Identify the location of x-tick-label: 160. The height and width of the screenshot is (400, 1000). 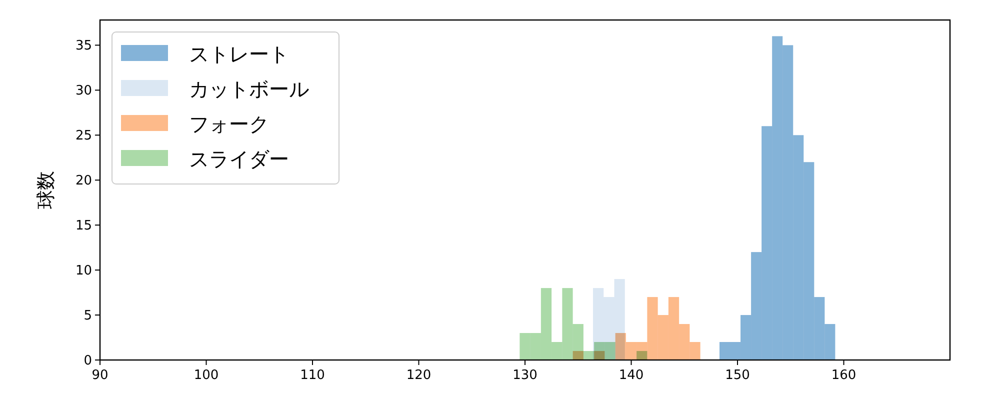
(843, 375).